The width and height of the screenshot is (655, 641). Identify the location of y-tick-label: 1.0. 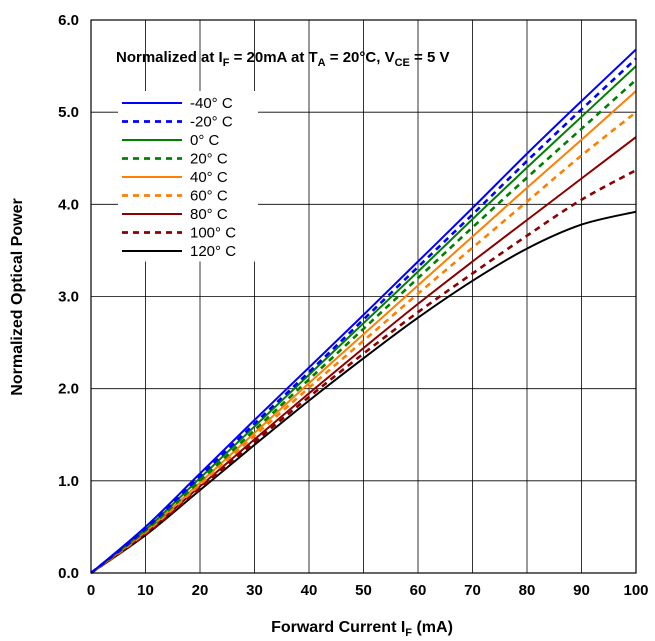
(68, 481).